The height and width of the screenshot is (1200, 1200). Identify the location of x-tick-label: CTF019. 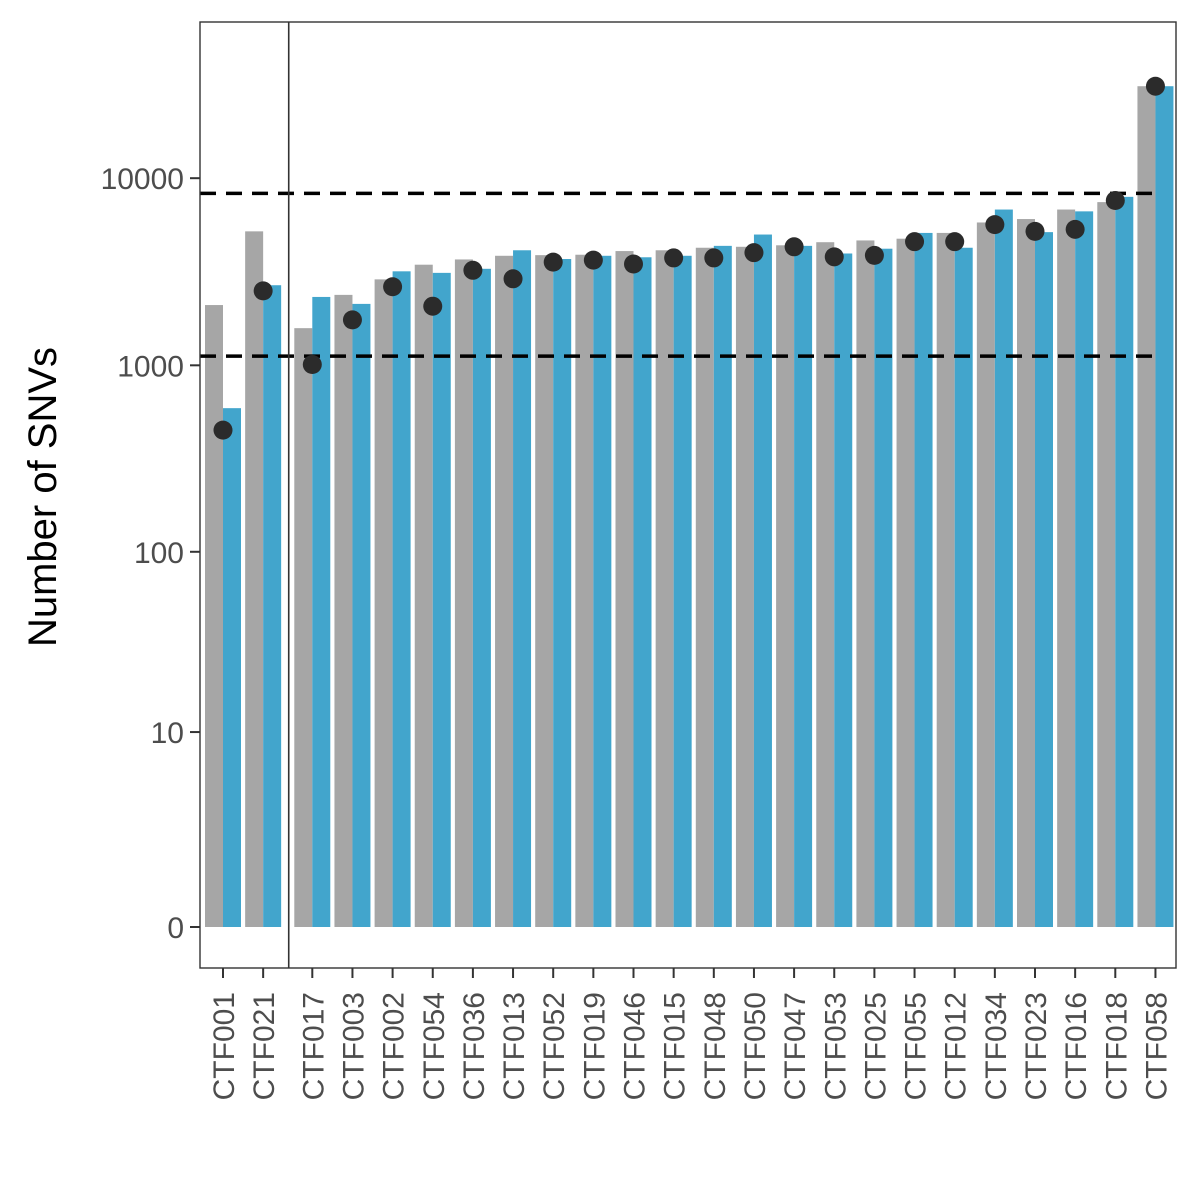
(594, 1046).